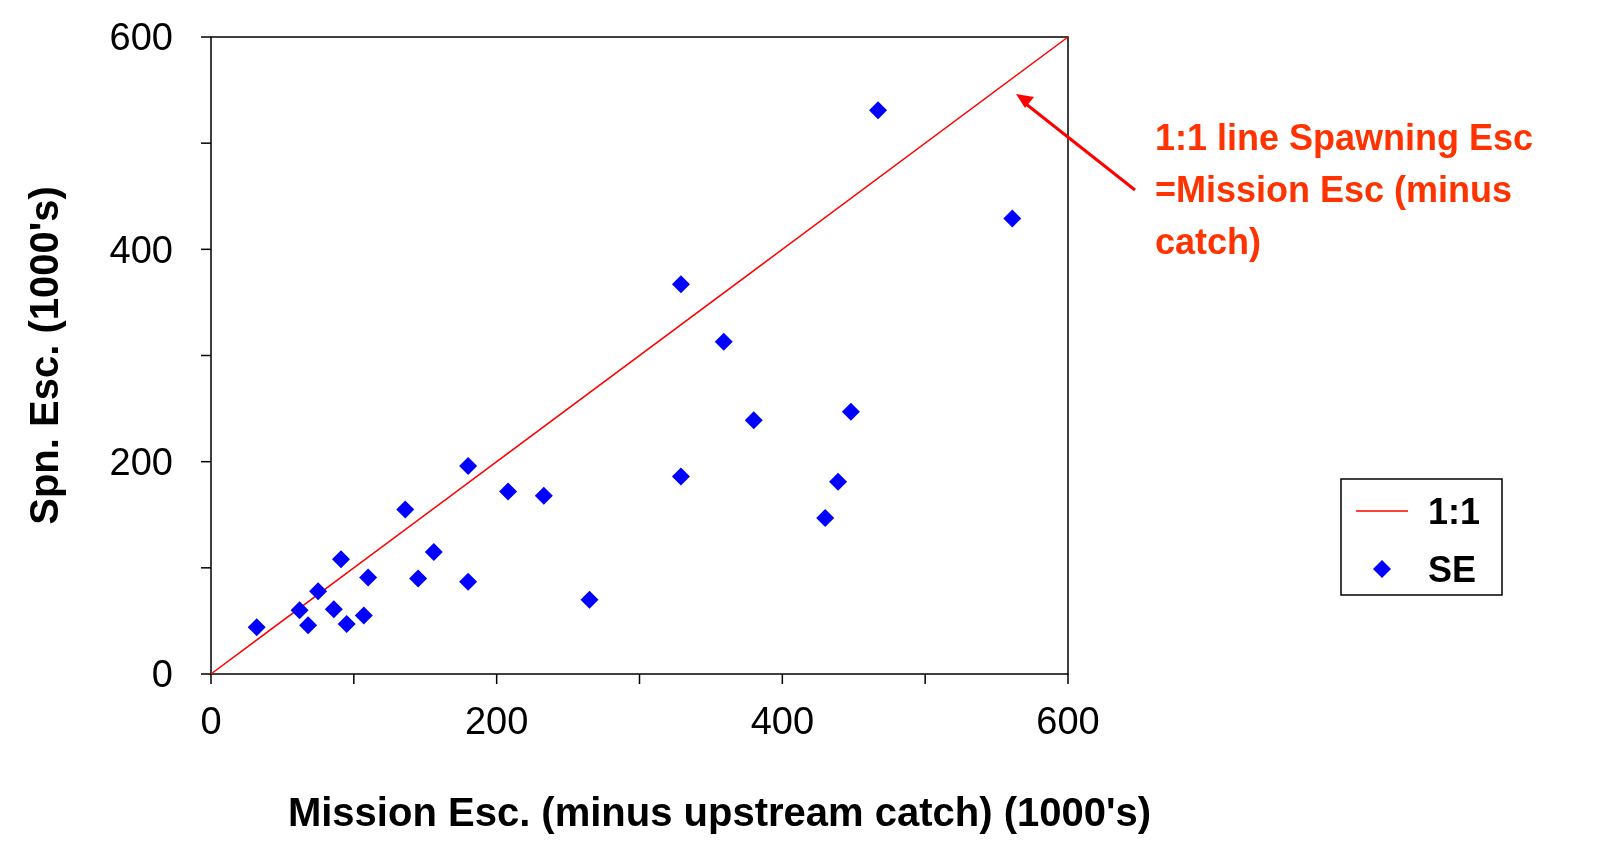  Describe the element at coordinates (211, 721) in the screenshot. I see `x-tick-label: 0` at that location.